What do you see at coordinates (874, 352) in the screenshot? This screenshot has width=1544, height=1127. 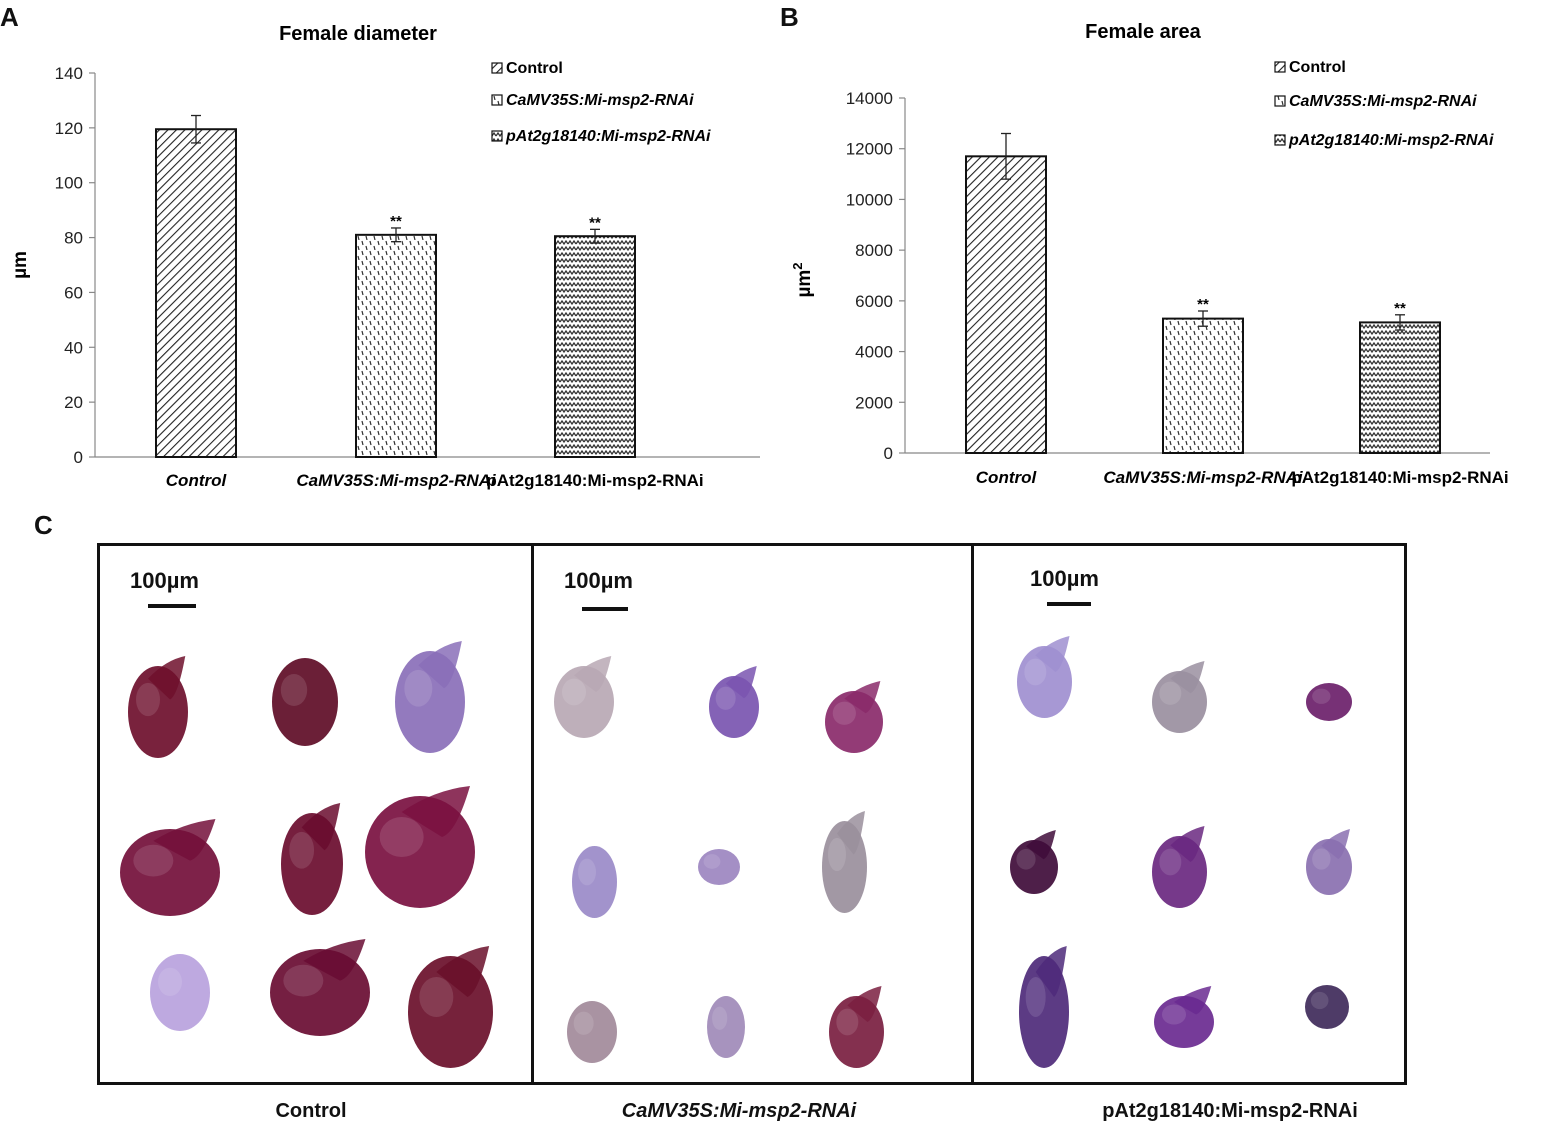 I see `y-tick-label: 4000` at bounding box center [874, 352].